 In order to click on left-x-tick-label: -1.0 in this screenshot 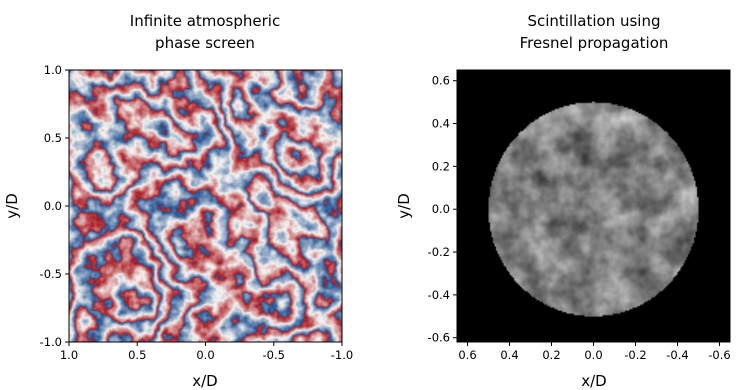, I will do `click(342, 355)`.